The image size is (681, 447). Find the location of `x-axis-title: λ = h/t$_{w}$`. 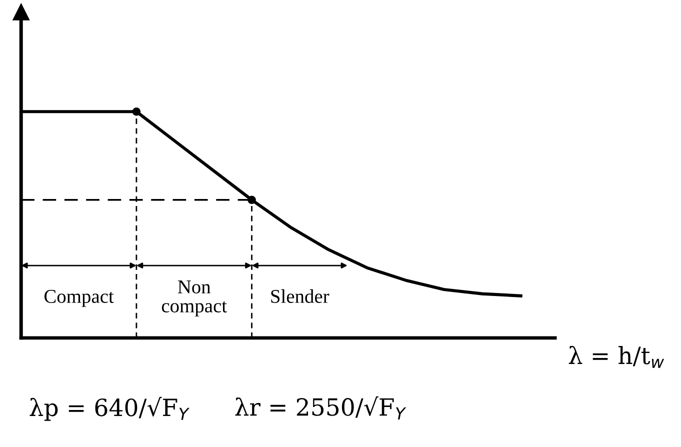

x-axis-title: λ = h/t$_{w}$ is located at coordinates (616, 357).